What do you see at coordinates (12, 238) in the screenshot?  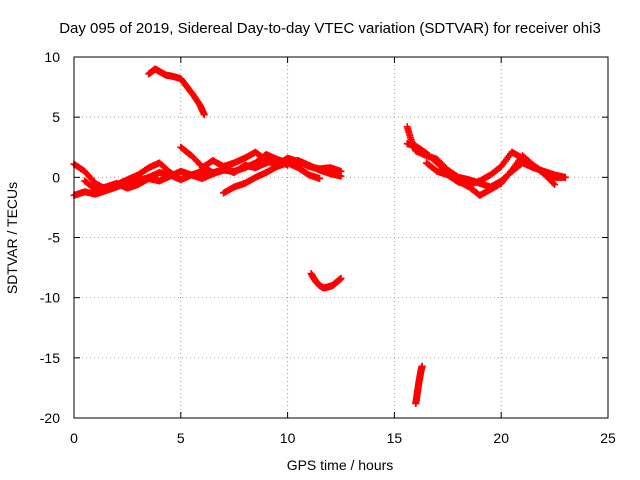 I see `y-axis-label: SDTVAR / TECUs` at bounding box center [12, 238].